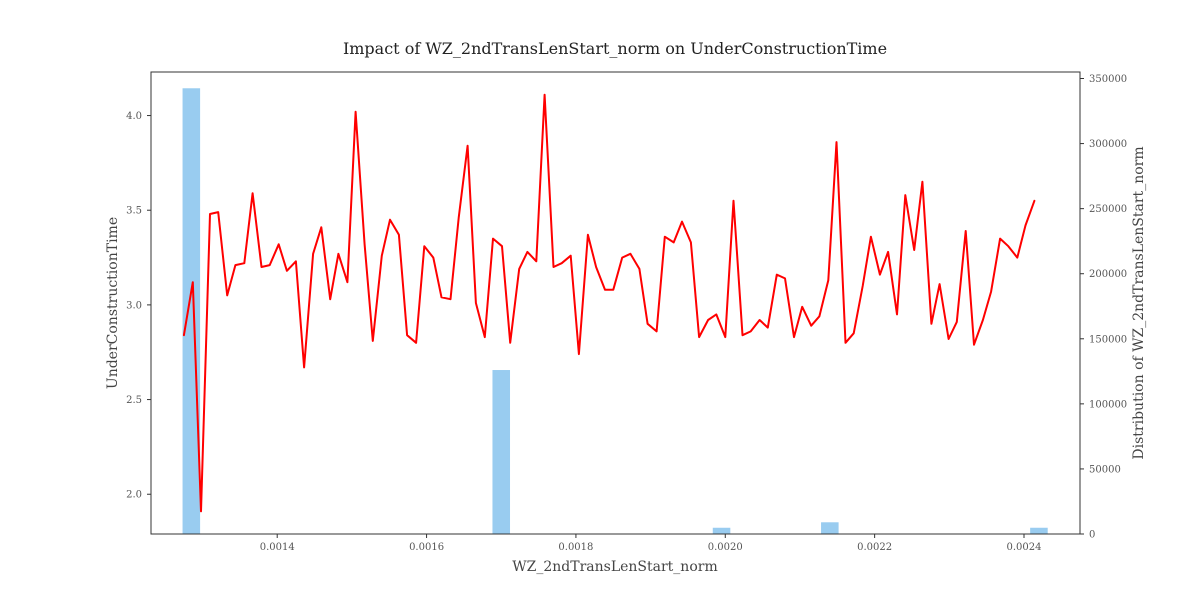  What do you see at coordinates (614, 567) in the screenshot?
I see `x-axis-label: WZ_2ndTransLenStart_norm` at bounding box center [614, 567].